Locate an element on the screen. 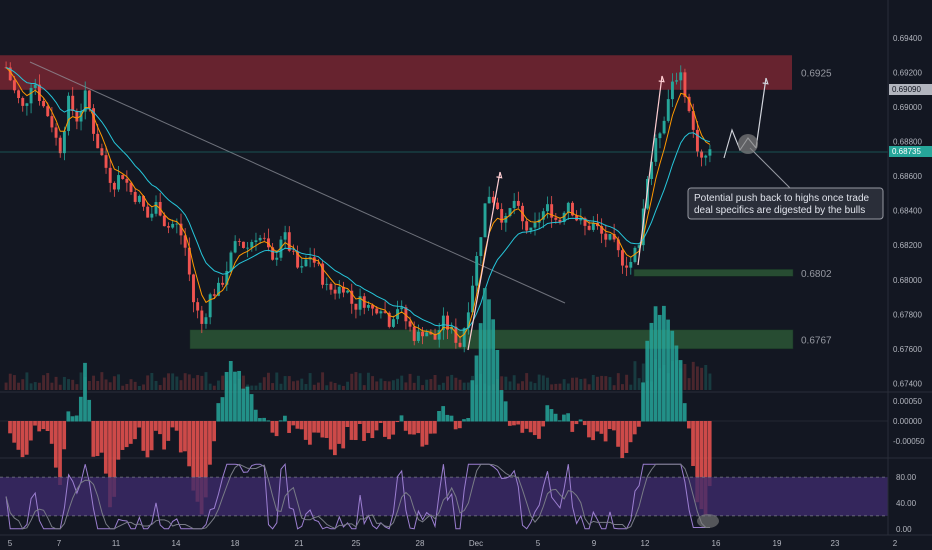  rally-arrow-1-head is located at coordinates (499, 175).